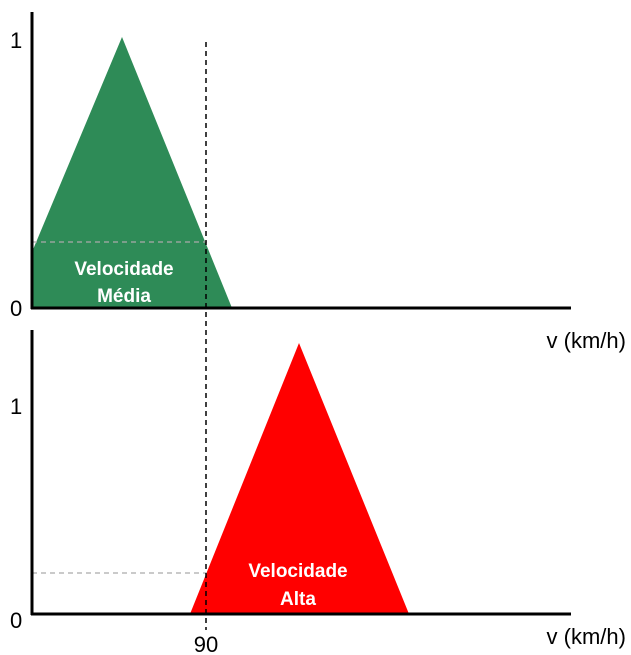  What do you see at coordinates (298, 599) in the screenshot?
I see `set-label: Alta` at bounding box center [298, 599].